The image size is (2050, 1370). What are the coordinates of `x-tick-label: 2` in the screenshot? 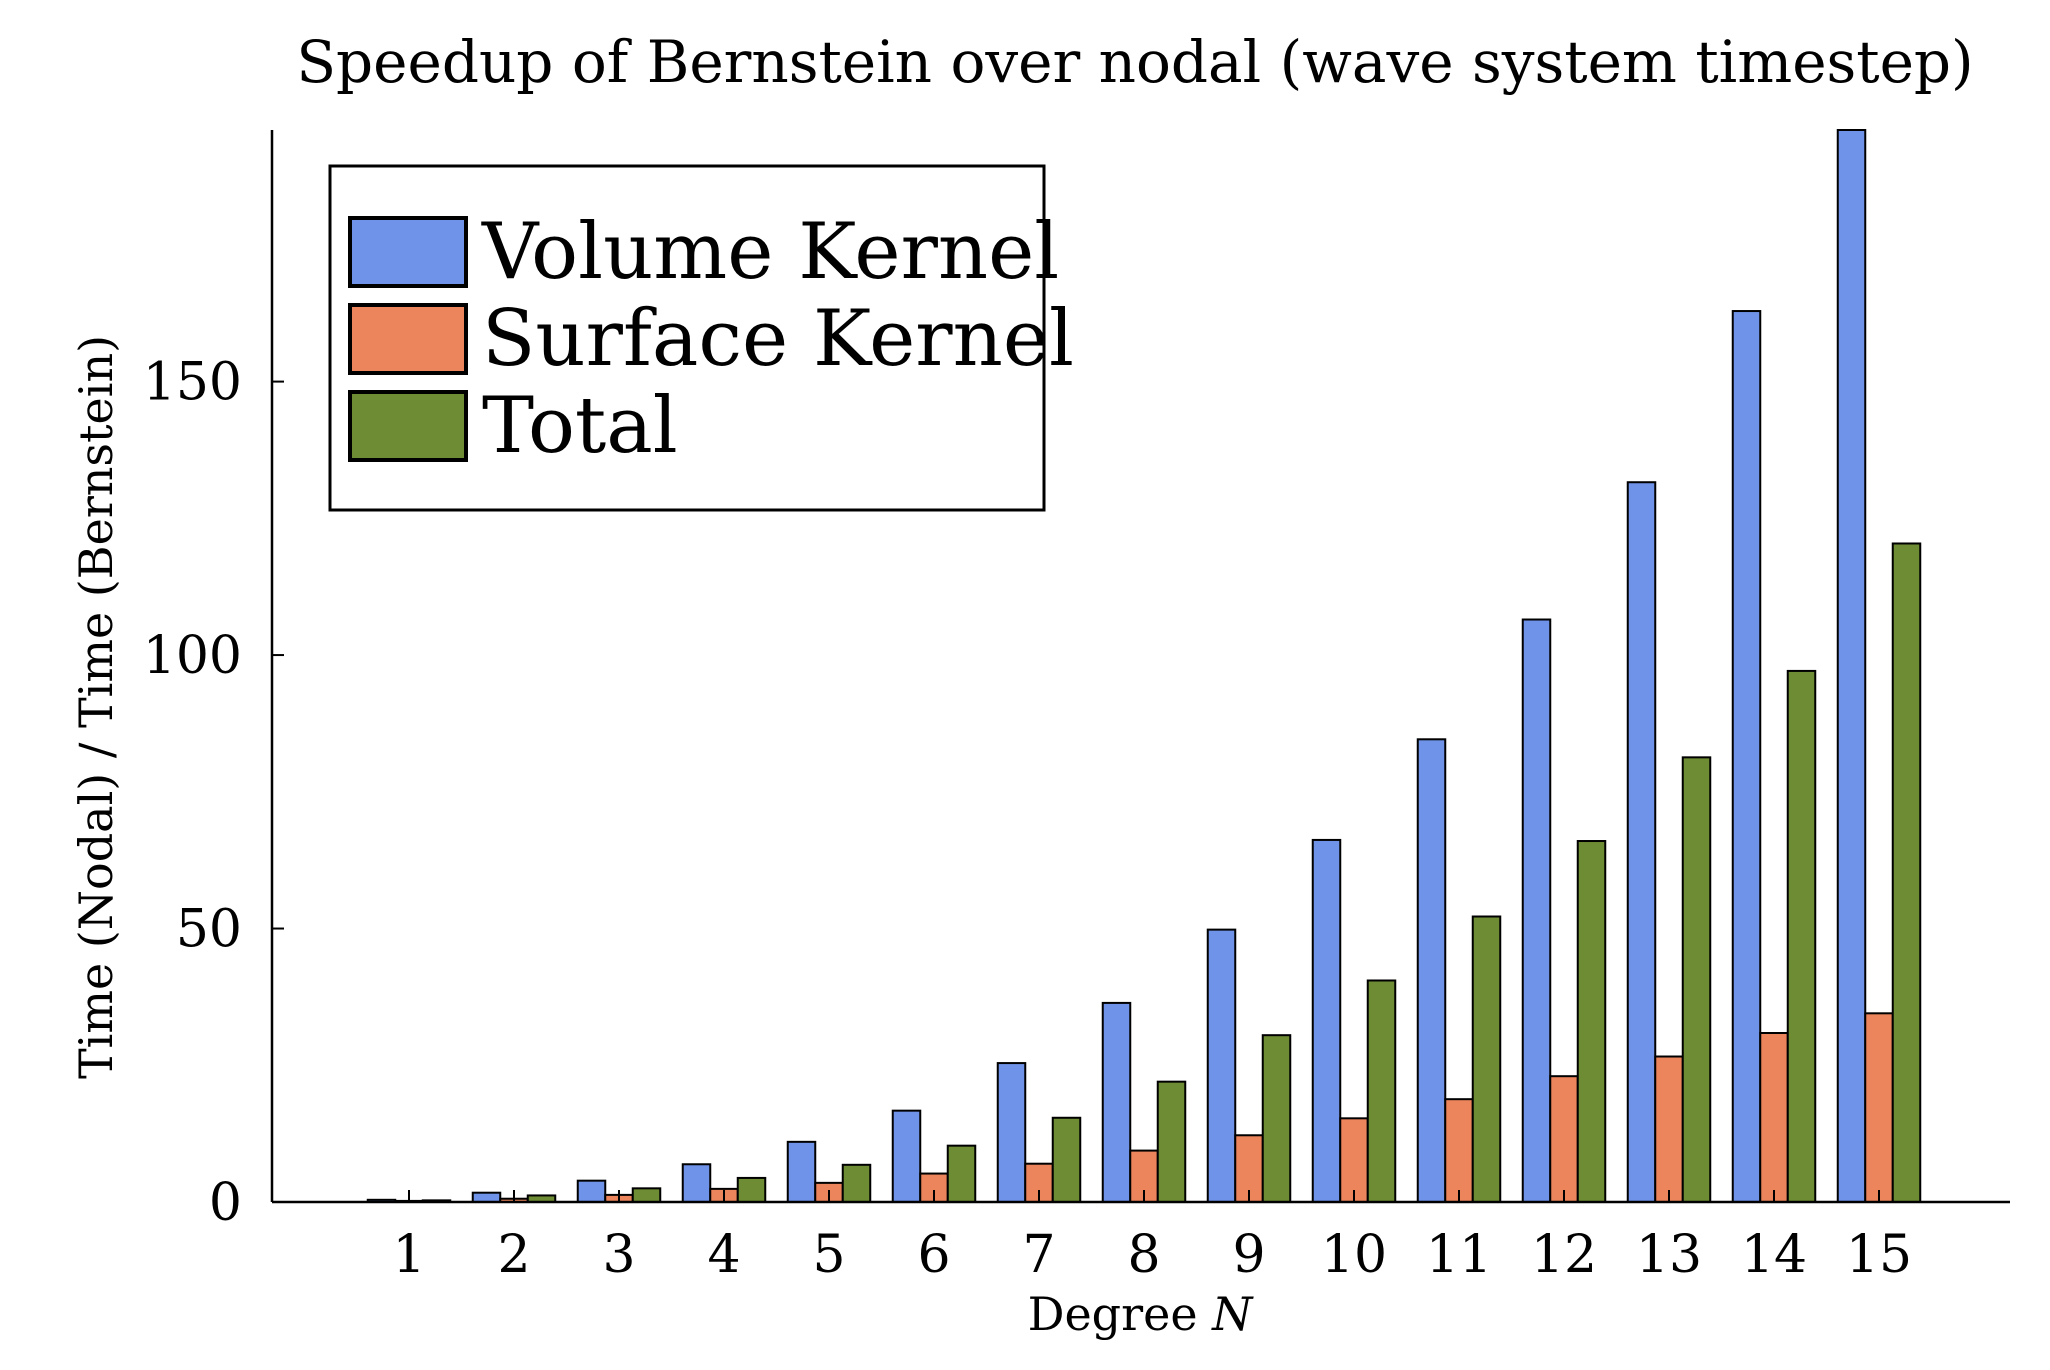 It's located at (513, 1255).